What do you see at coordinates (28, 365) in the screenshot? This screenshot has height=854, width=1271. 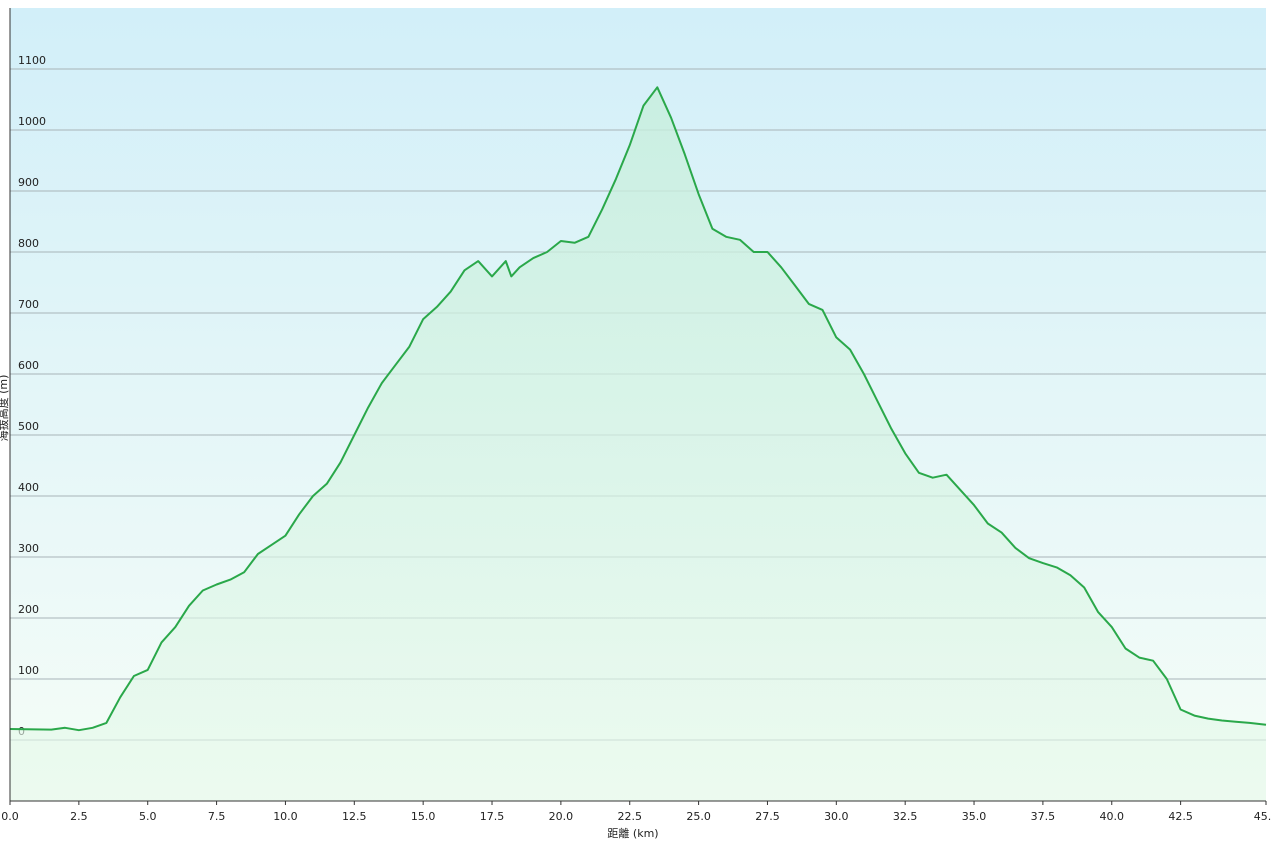 I see `y-tick-label: 600` at bounding box center [28, 365].